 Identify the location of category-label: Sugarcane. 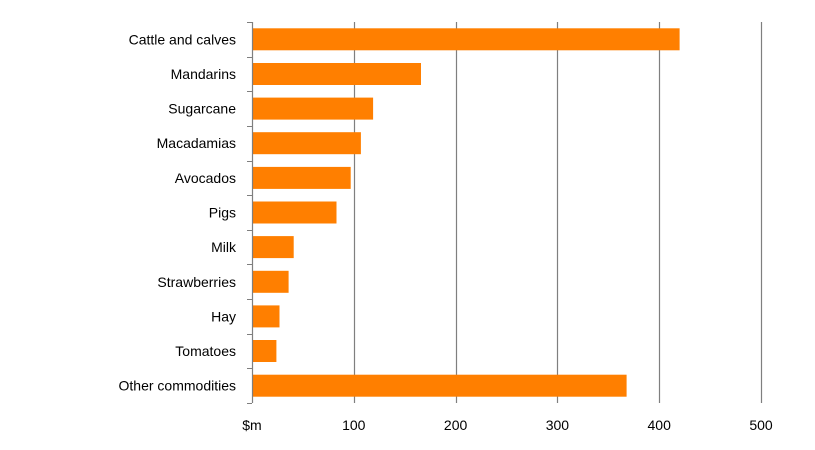
(202, 109).